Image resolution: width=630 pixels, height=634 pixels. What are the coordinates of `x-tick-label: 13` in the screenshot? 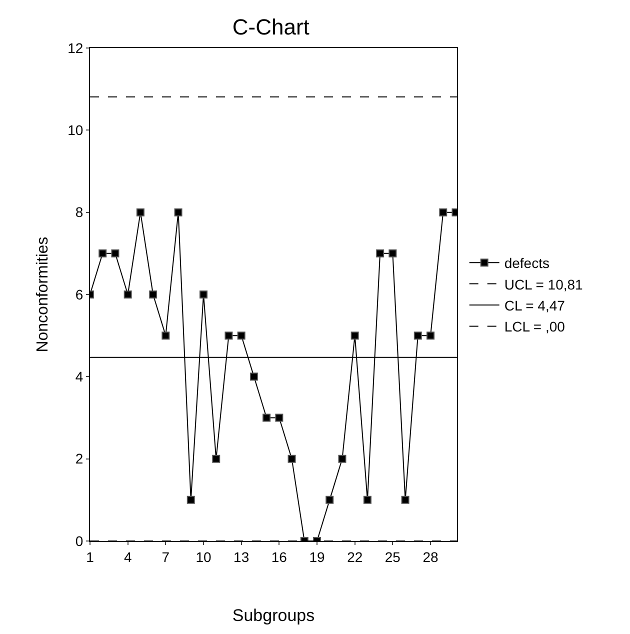 It's located at (242, 556).